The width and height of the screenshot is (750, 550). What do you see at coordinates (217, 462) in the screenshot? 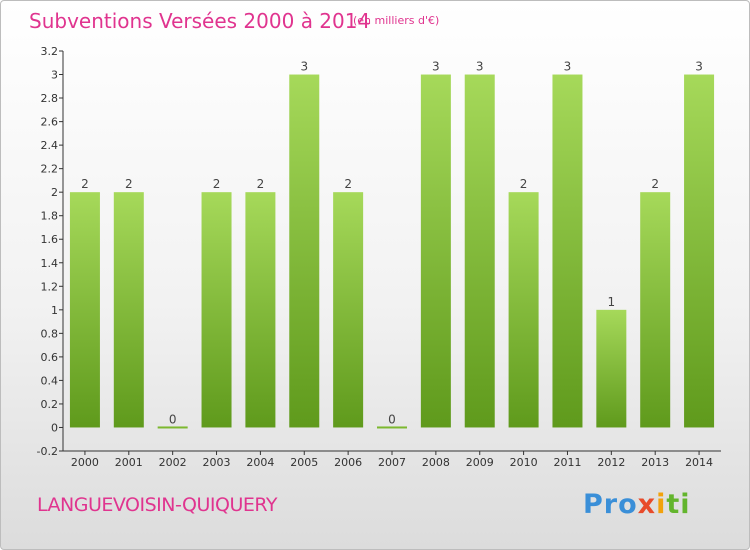
I see `x-tick-label: 2003` at bounding box center [217, 462].